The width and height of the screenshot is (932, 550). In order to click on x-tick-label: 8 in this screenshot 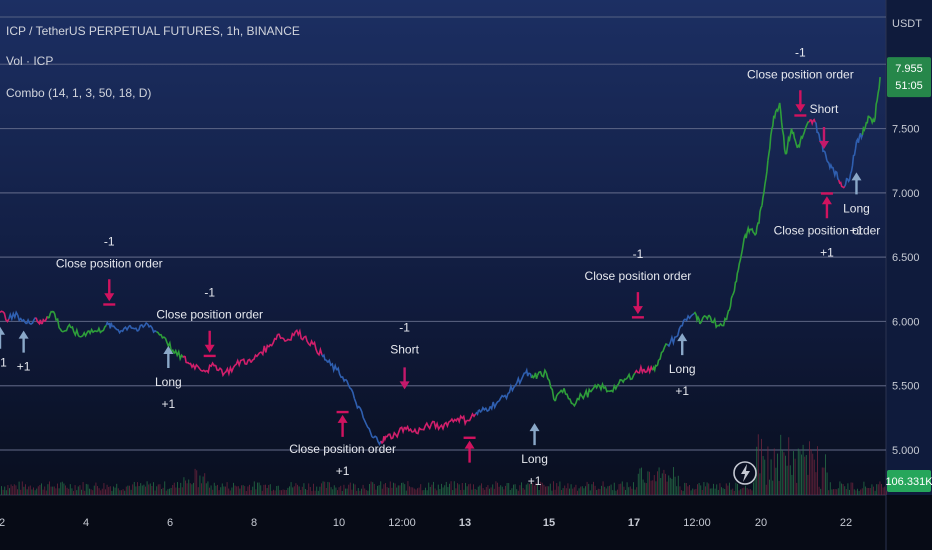, I will do `click(254, 523)`.